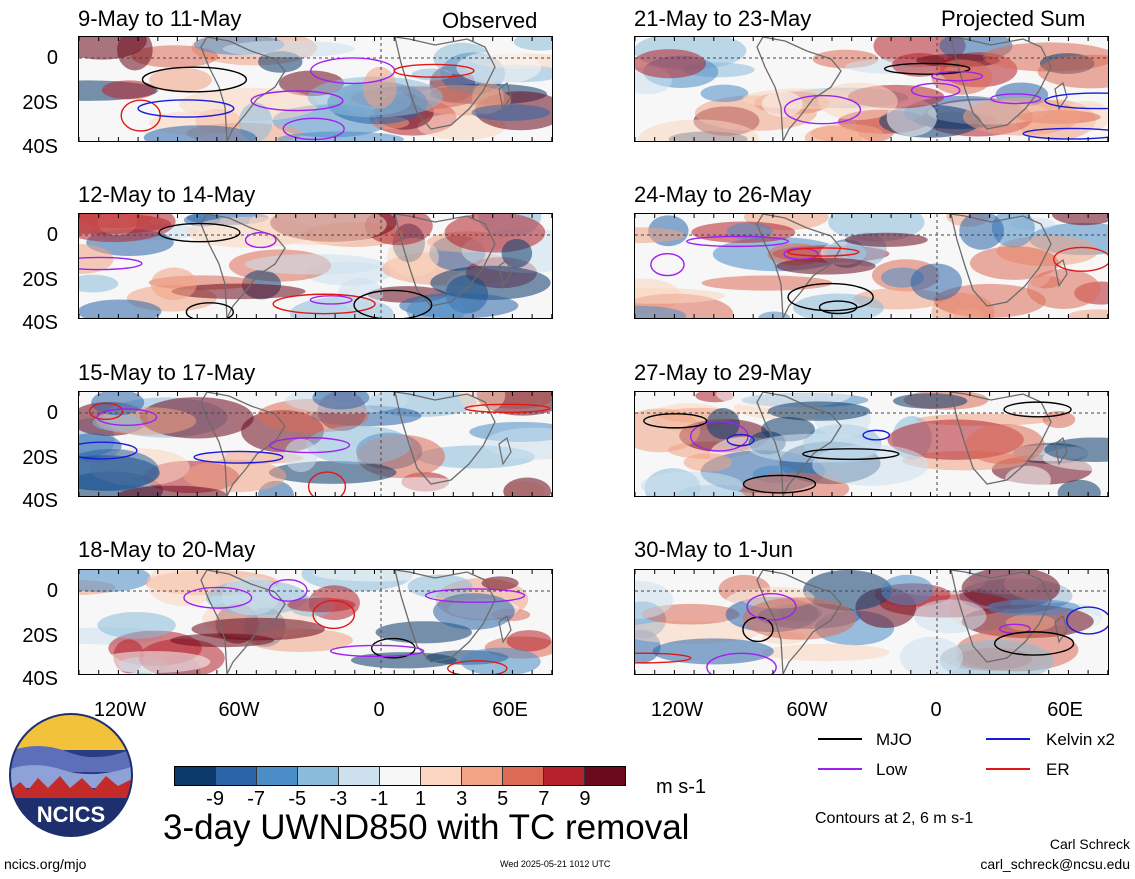  Describe the element at coordinates (40, 679) in the screenshot. I see `lat-label-40s-p4: 40S` at that location.